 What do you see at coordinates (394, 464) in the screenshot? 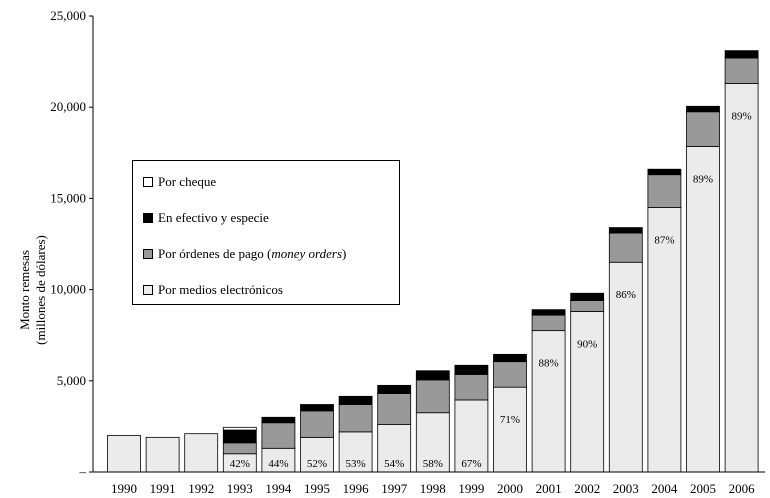
I see `bar-percent-label: 54%` at bounding box center [394, 464].